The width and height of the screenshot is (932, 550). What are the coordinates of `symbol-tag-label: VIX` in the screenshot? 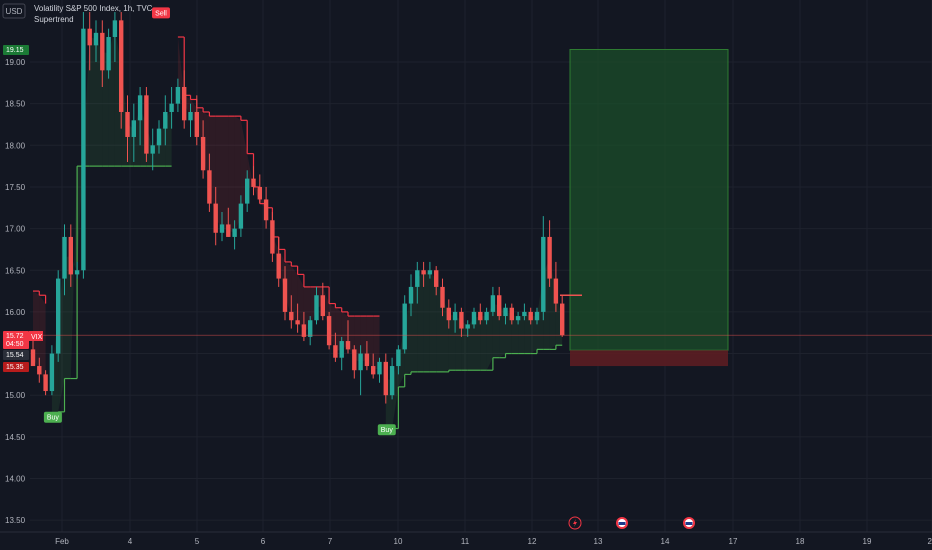 It's located at (37, 337).